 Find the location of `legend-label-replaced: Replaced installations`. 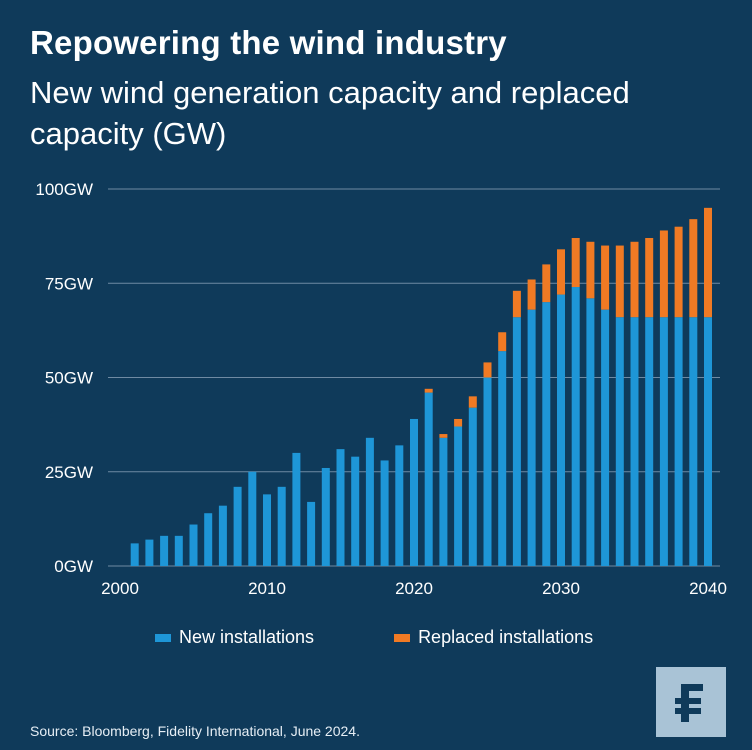

legend-label-replaced: Replaced installations is located at coordinates (506, 637).